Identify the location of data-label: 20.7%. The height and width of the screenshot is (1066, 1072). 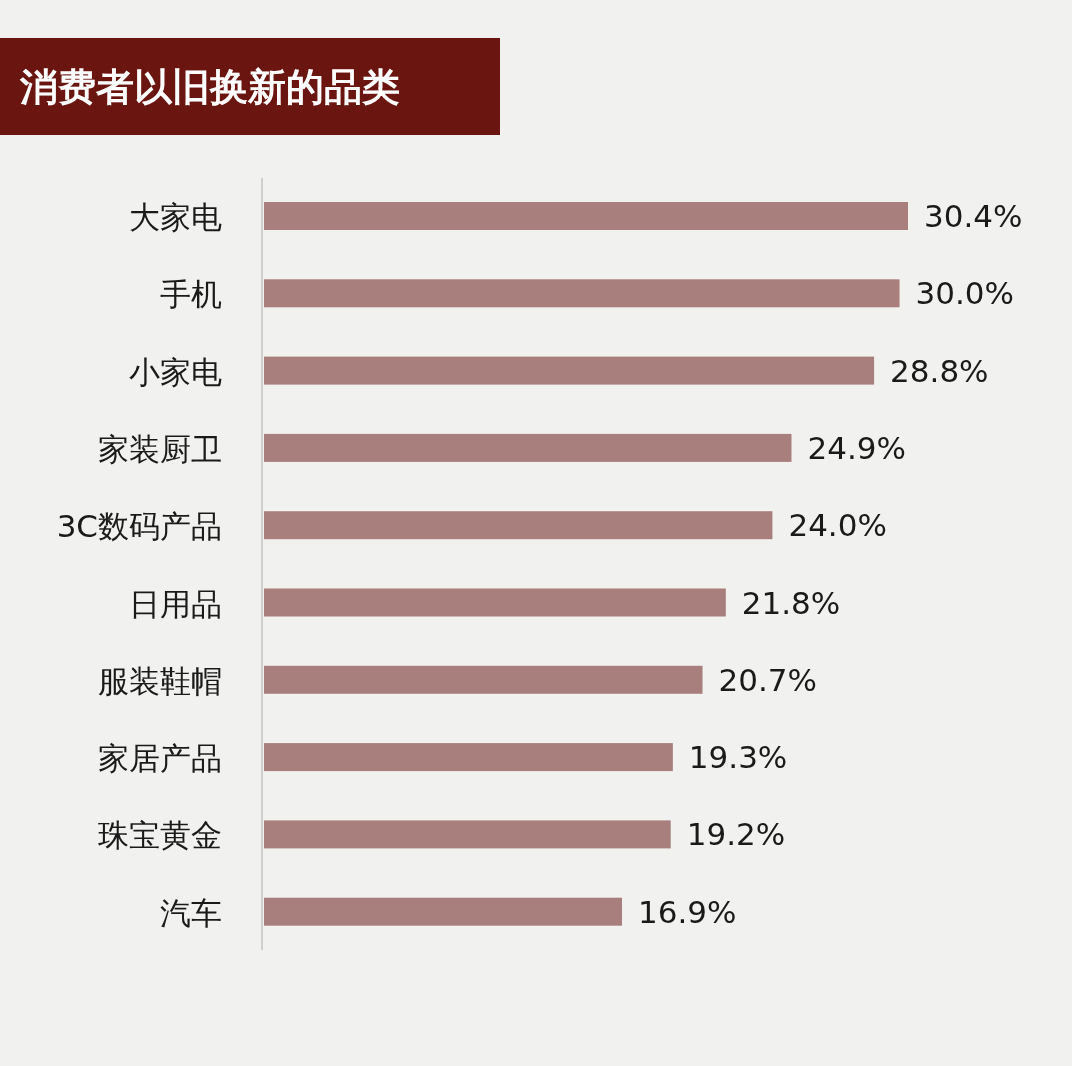
(767, 679).